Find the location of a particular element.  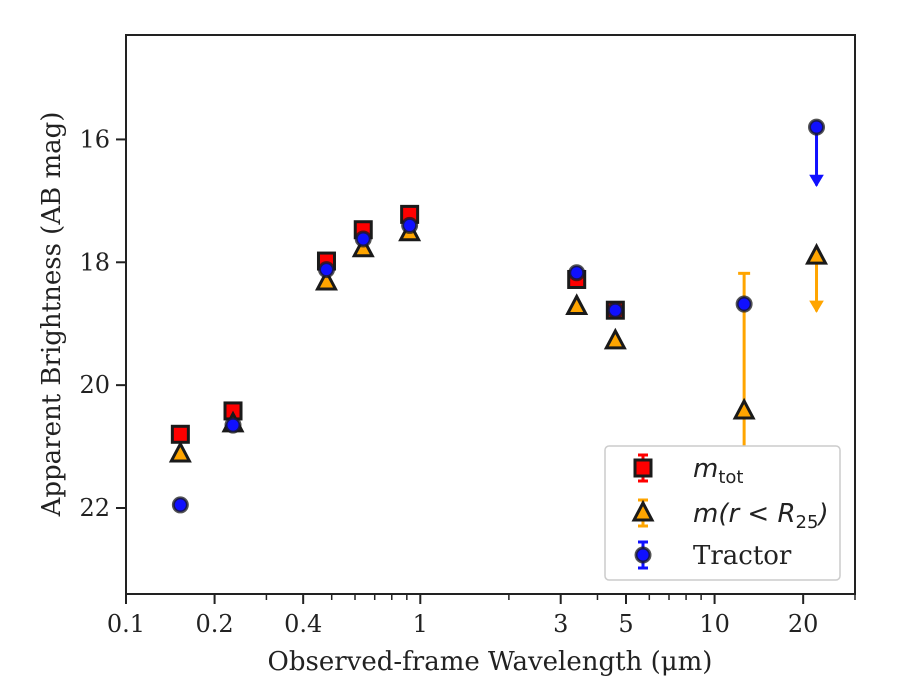

y-tick-label: 20 is located at coordinates (94, 385).